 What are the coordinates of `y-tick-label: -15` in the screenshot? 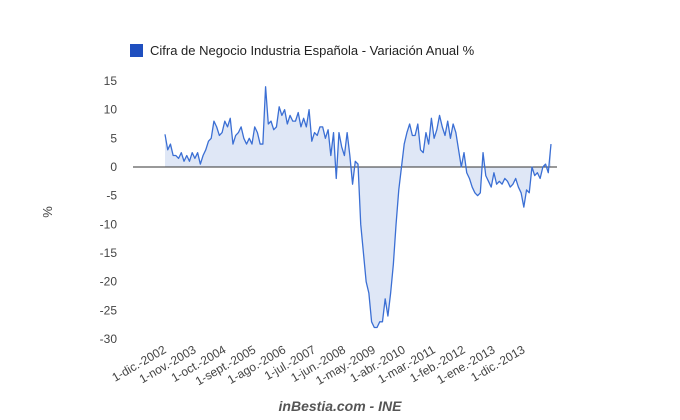 It's located at (109, 253).